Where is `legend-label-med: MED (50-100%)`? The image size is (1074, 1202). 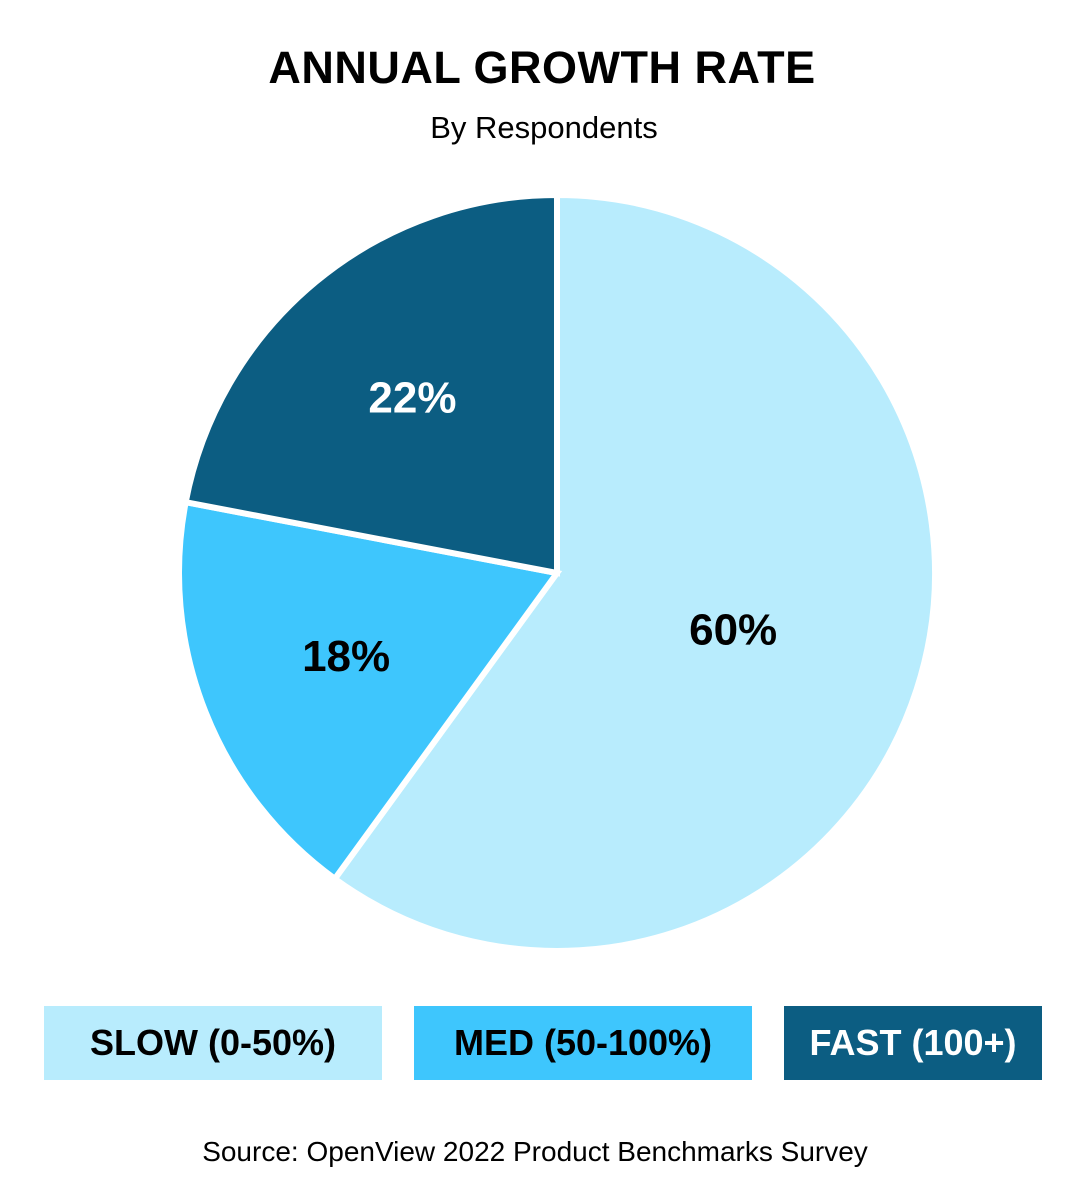
legend-label-med: MED (50-100%) is located at coordinates (583, 1042).